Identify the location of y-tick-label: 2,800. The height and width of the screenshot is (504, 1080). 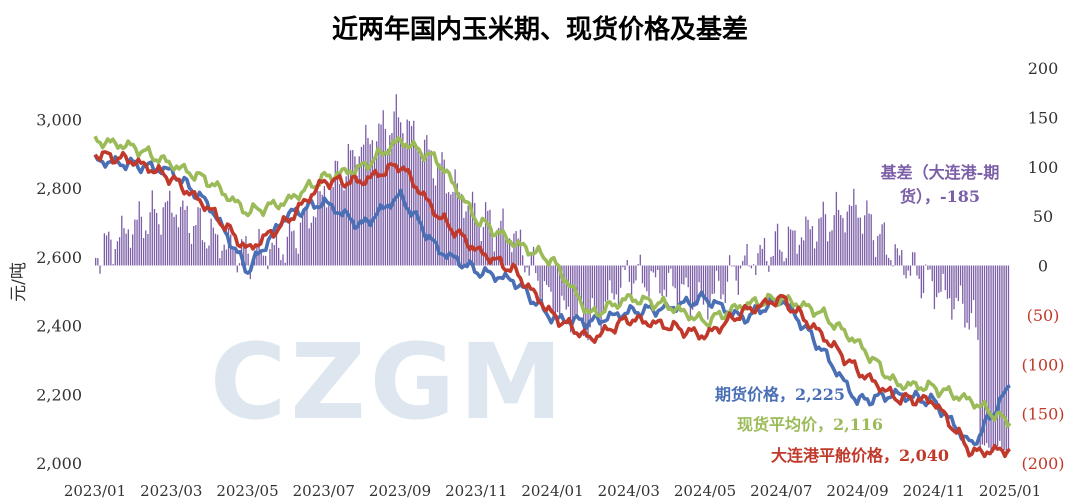
(59, 188).